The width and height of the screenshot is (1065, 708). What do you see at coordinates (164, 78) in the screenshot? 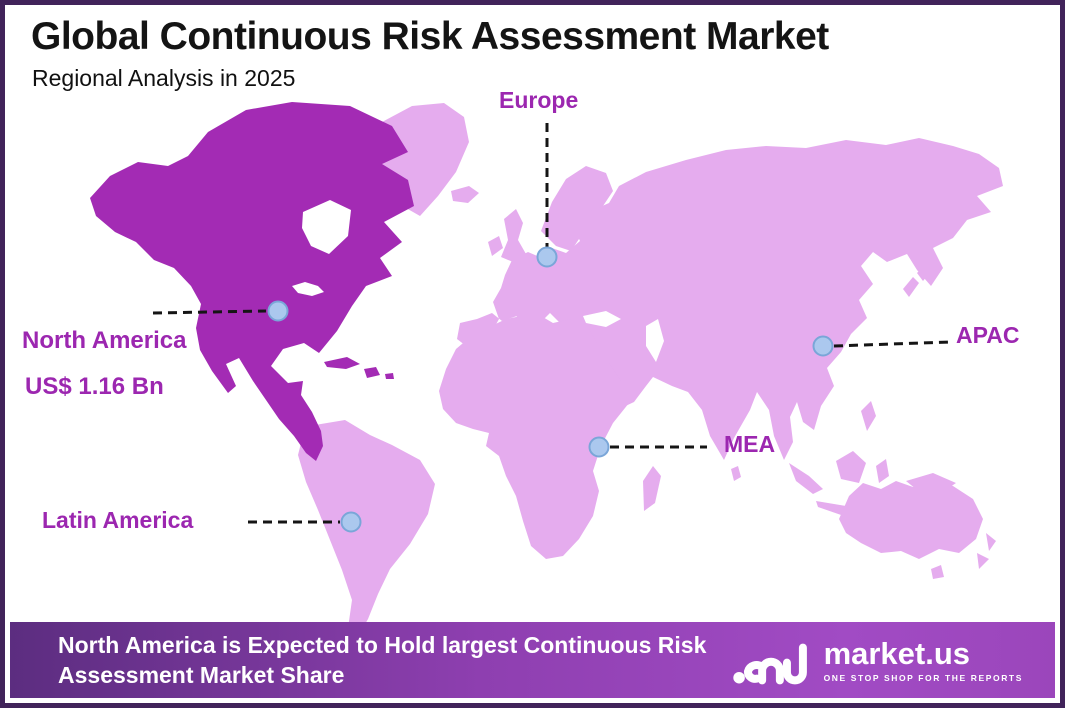
I see `page-subtitle: Regional Analysis in 2025` at bounding box center [164, 78].